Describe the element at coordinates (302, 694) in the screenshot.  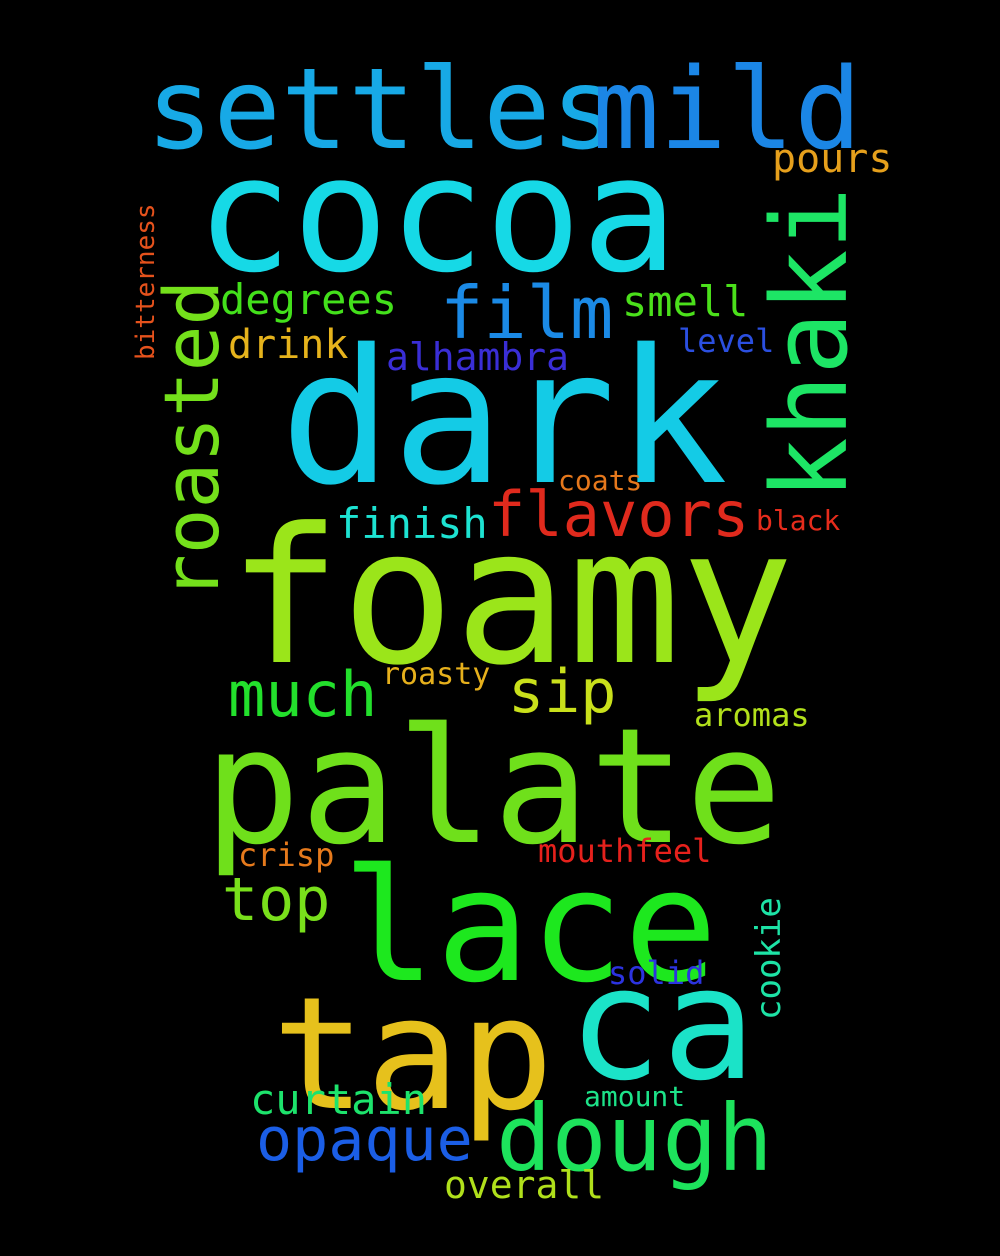
I see `word-much: much` at that location.